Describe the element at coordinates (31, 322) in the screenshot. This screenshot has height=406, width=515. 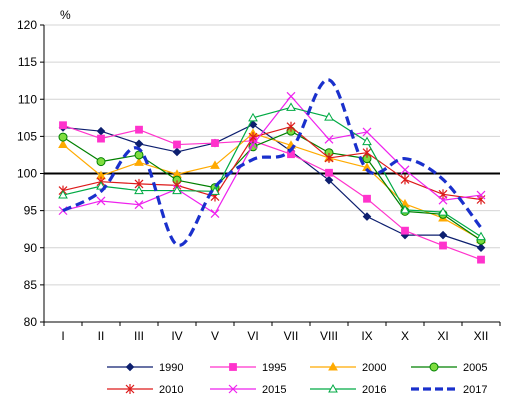
I see `y-tick-label-80: 80` at that location.